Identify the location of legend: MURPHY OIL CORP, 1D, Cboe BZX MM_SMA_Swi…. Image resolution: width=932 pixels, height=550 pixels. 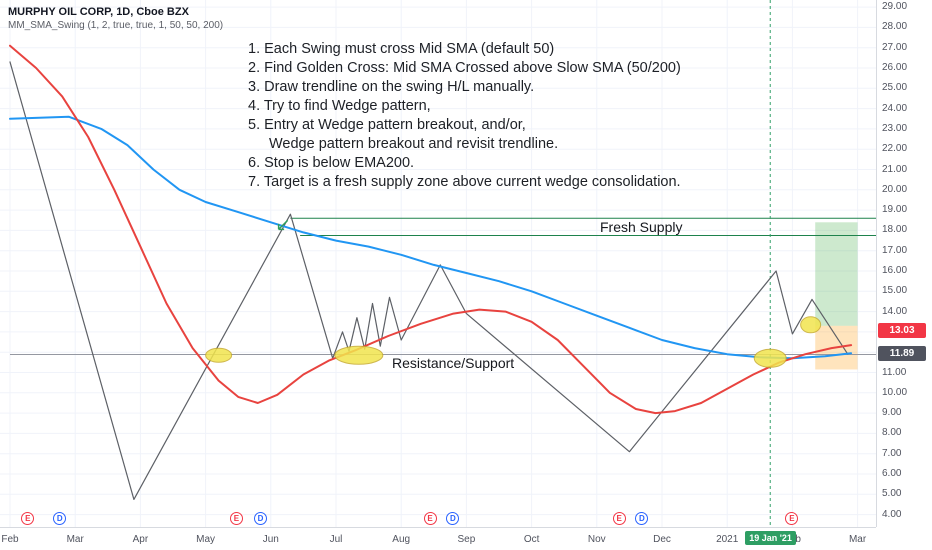
(115, 18).